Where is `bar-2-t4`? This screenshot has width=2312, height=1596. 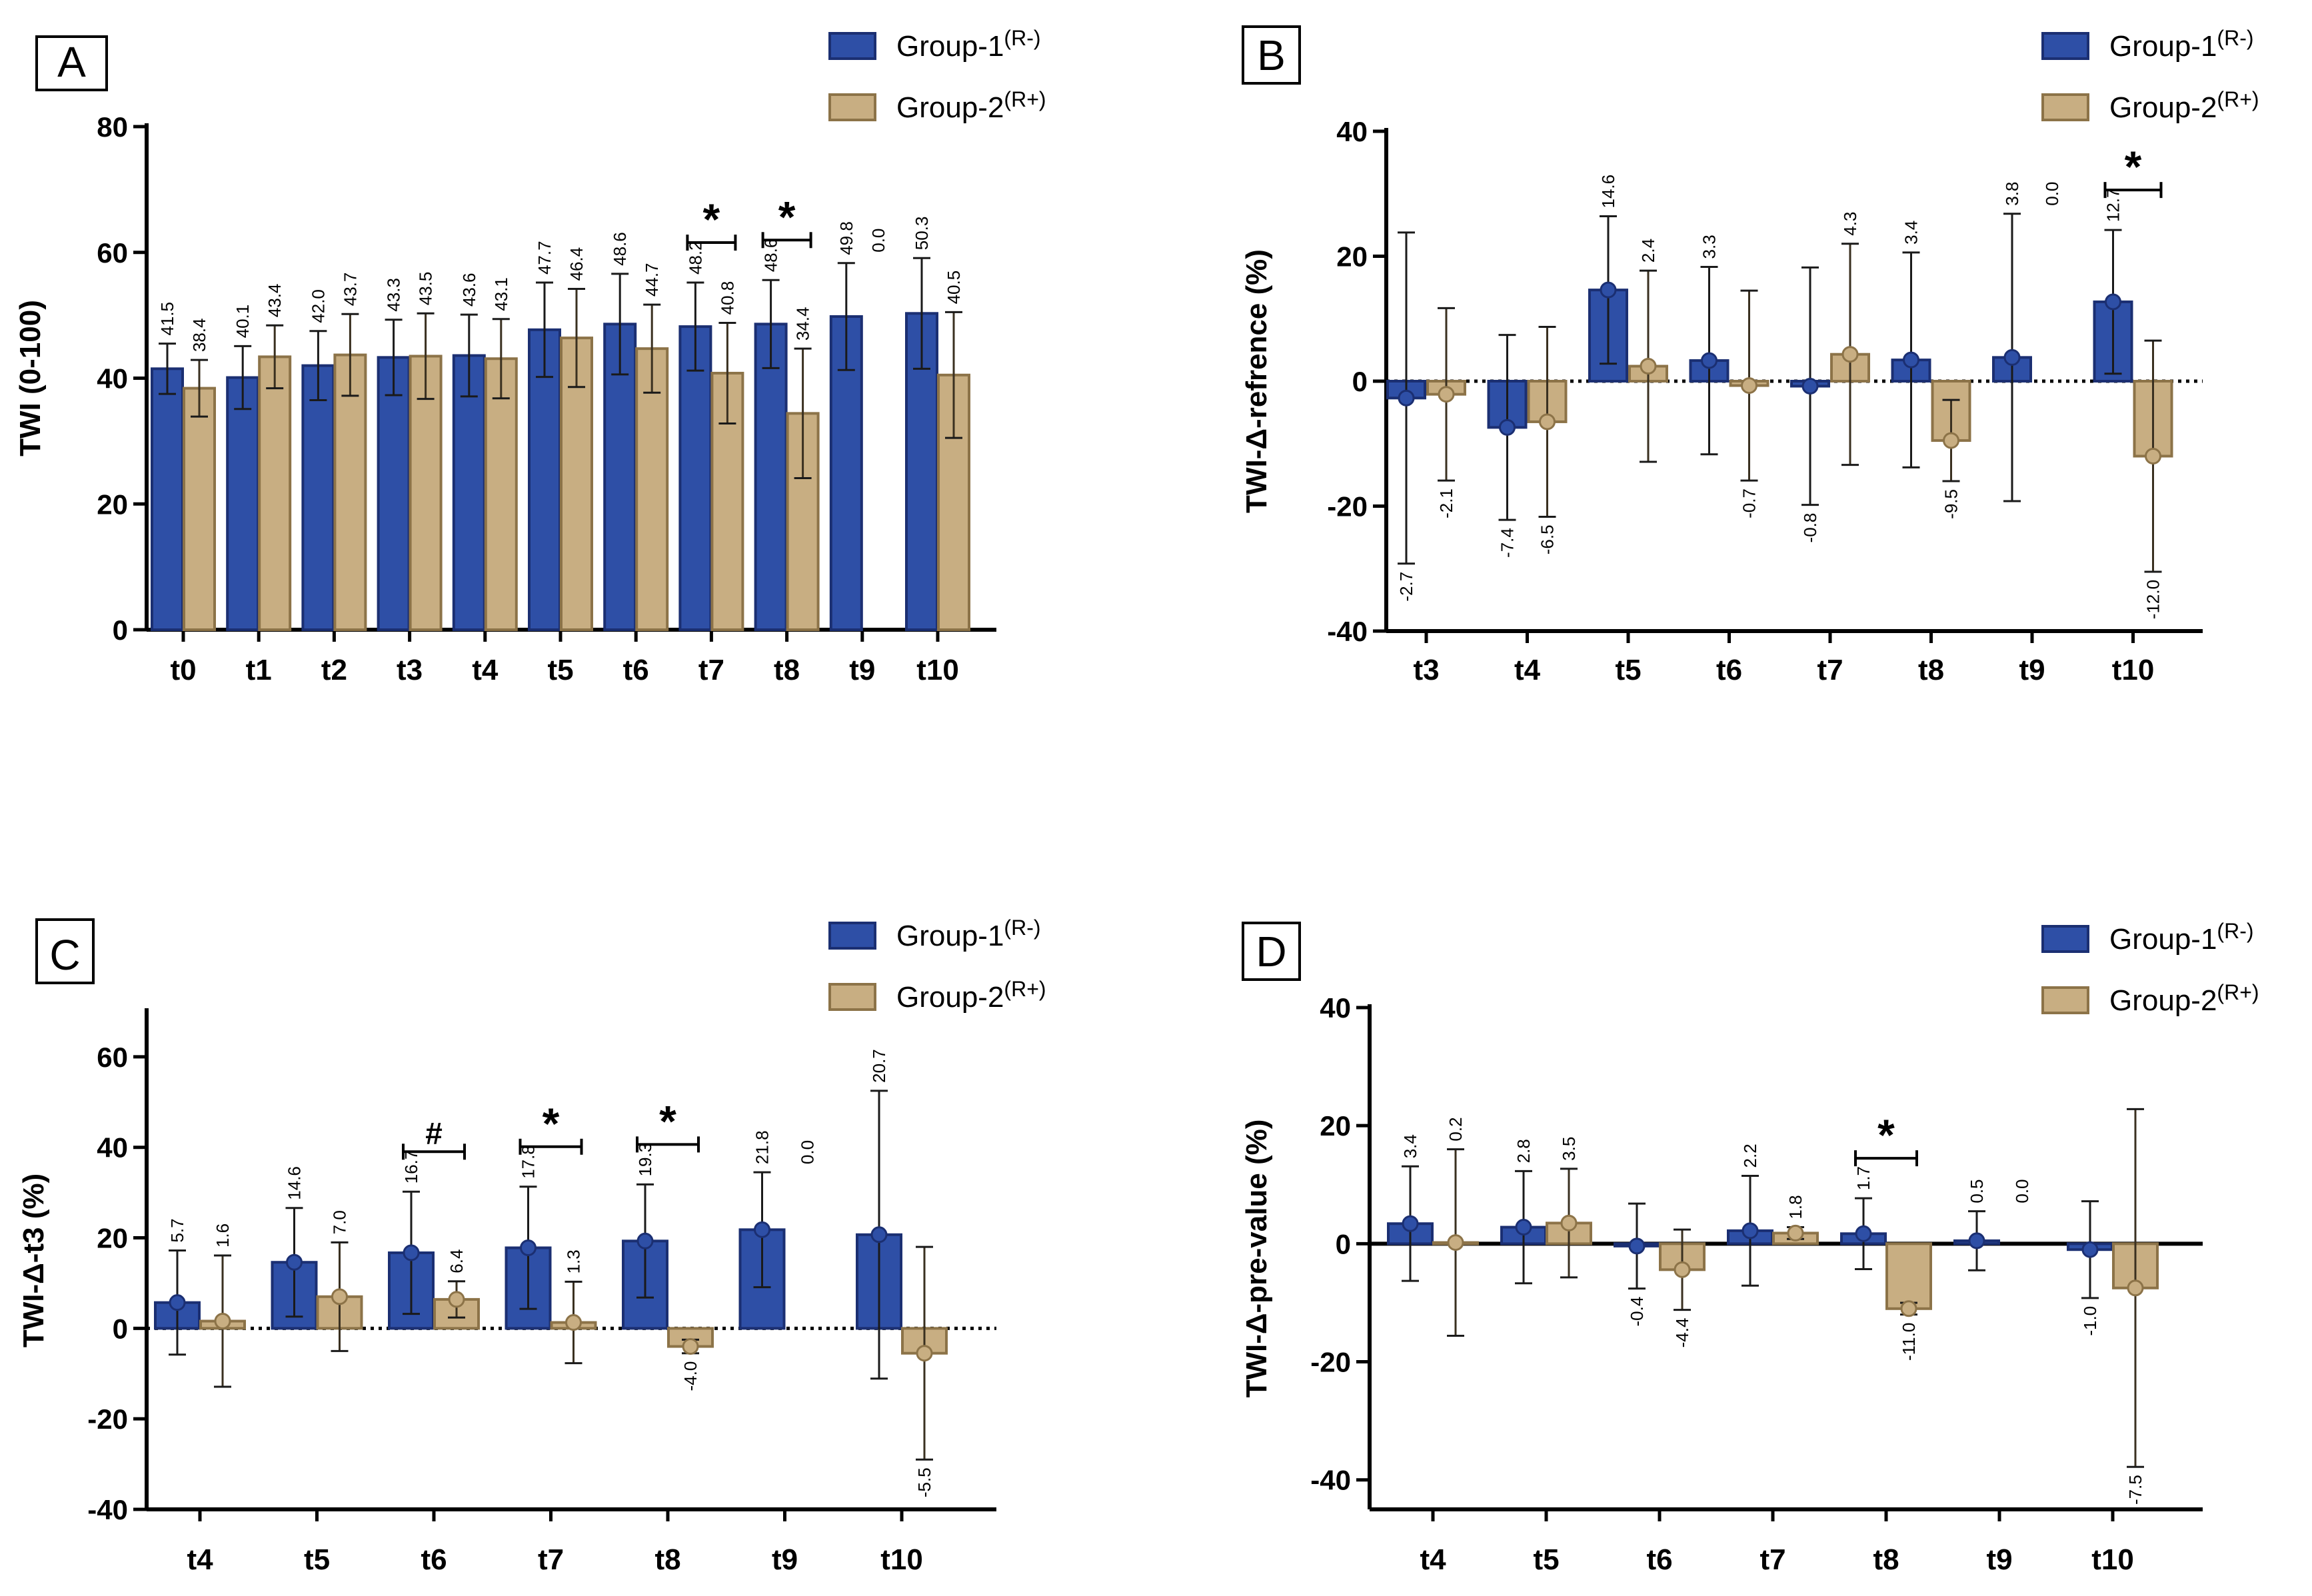 bar-2-t4 is located at coordinates (501, 494).